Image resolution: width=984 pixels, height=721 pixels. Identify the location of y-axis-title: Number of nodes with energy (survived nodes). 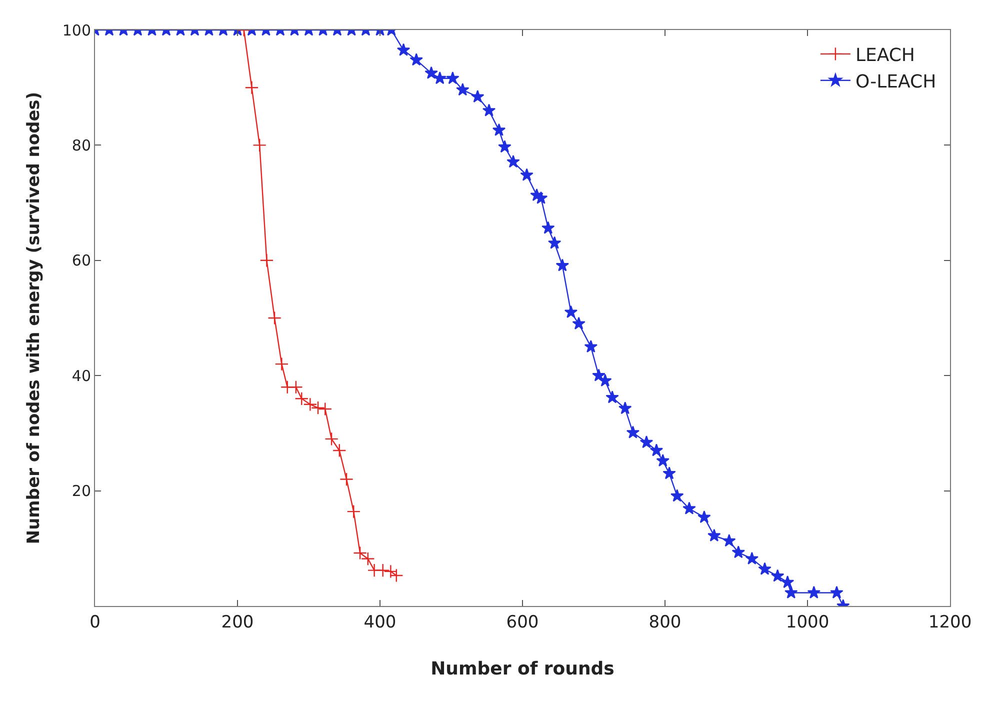
(34, 318).